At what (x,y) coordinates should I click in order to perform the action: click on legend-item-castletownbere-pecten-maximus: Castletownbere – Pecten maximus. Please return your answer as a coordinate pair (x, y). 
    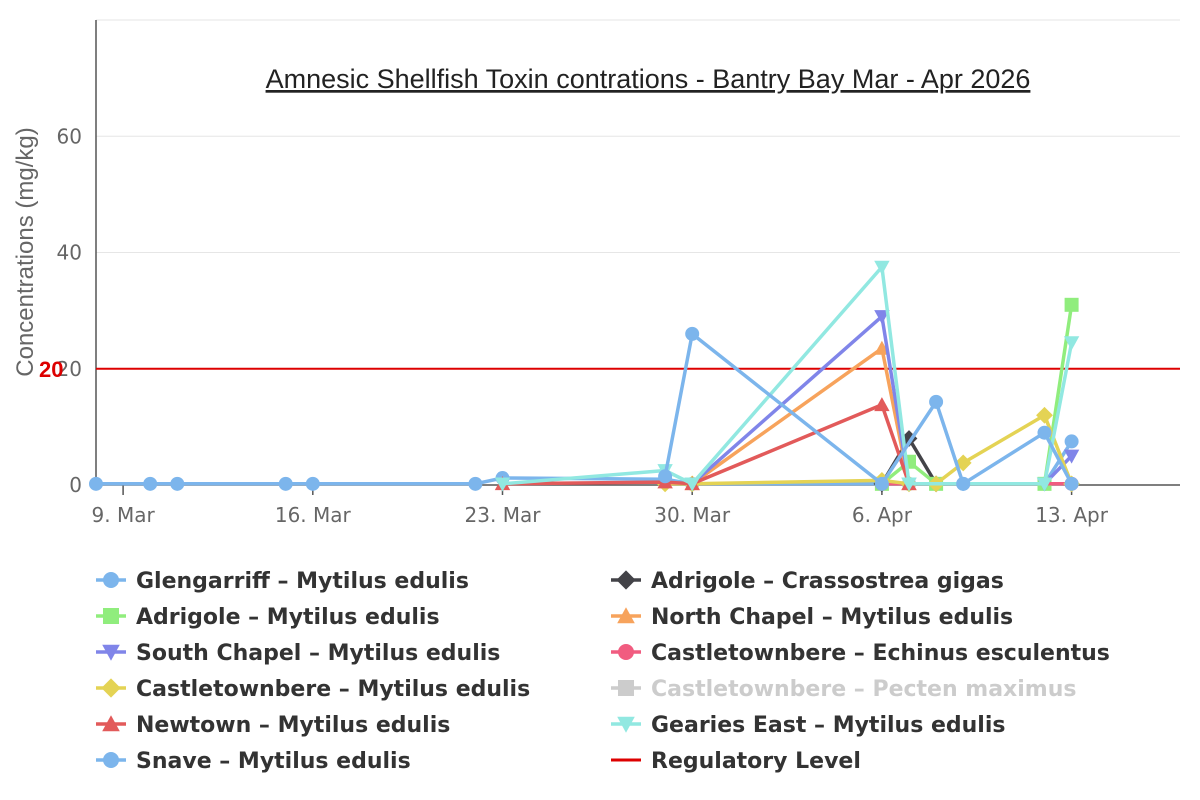
    Looking at the image, I should click on (843, 689).